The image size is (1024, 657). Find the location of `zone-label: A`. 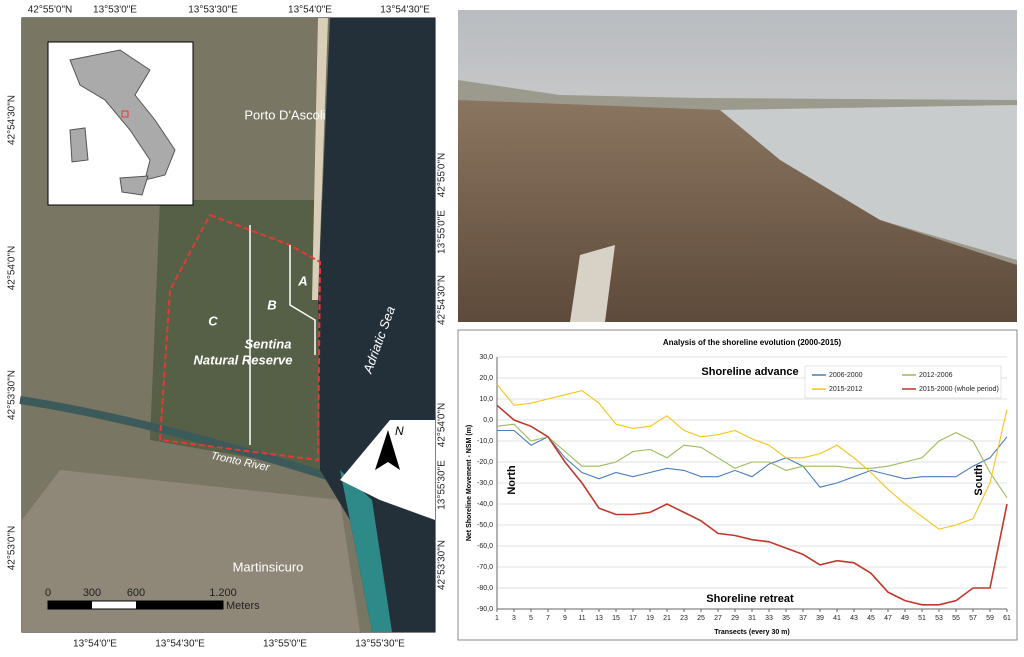

zone-label: A is located at coordinates (302, 280).